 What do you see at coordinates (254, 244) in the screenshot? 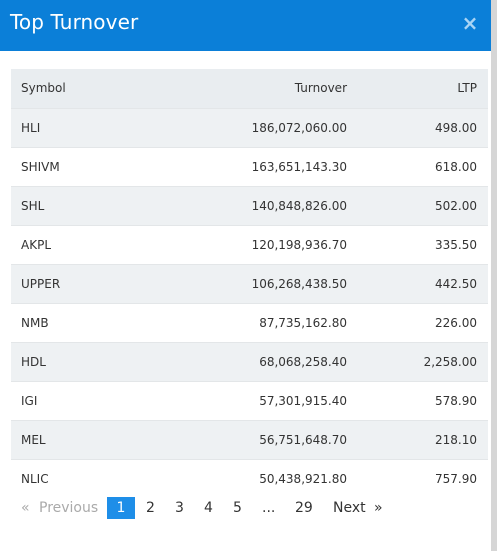
I see `cell-turnover: 120,198,936.70` at bounding box center [254, 244].